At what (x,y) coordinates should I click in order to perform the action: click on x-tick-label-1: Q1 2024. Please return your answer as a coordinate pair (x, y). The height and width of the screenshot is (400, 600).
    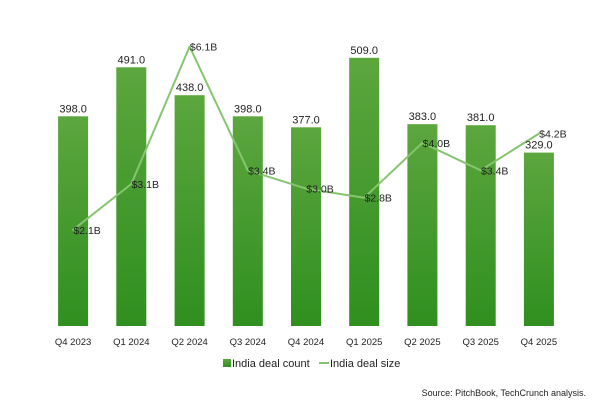
    Looking at the image, I should click on (131, 342).